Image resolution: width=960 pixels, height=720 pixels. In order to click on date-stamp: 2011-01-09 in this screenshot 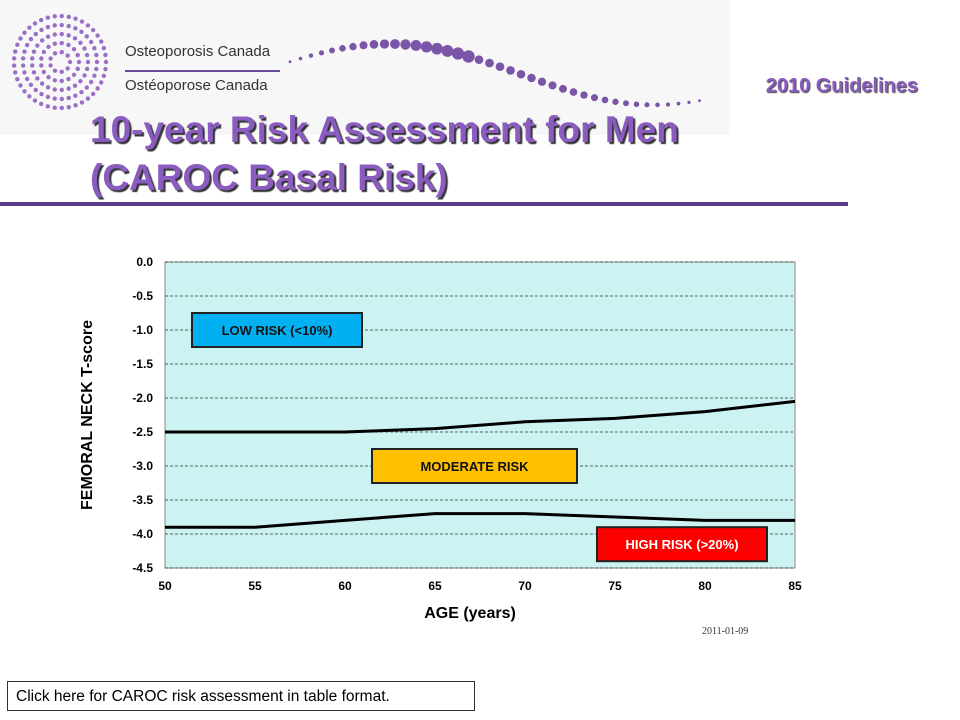, I will do `click(725, 631)`.